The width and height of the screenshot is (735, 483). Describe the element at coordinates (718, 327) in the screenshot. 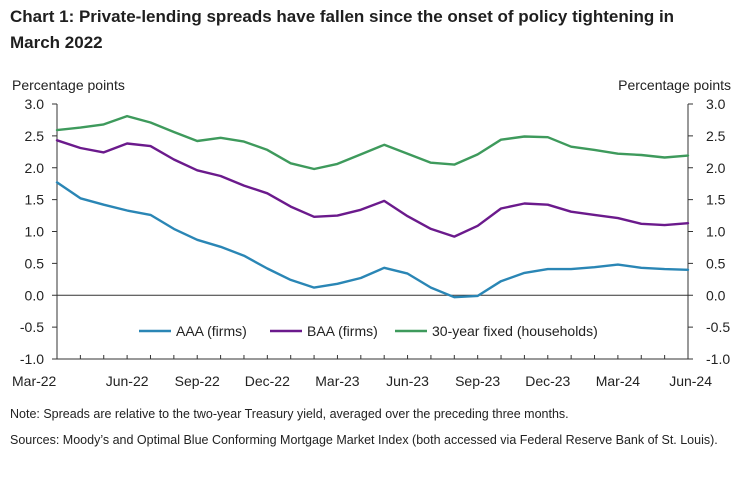

I see `y-tick-label-right: -0.5` at that location.